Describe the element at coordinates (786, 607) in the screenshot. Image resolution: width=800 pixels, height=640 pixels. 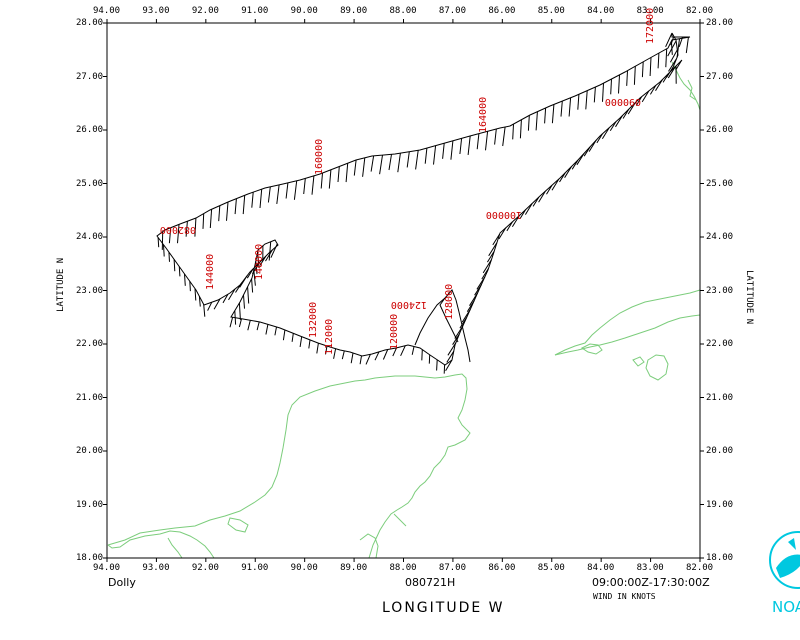
I see `logo-text: NOA` at that location.